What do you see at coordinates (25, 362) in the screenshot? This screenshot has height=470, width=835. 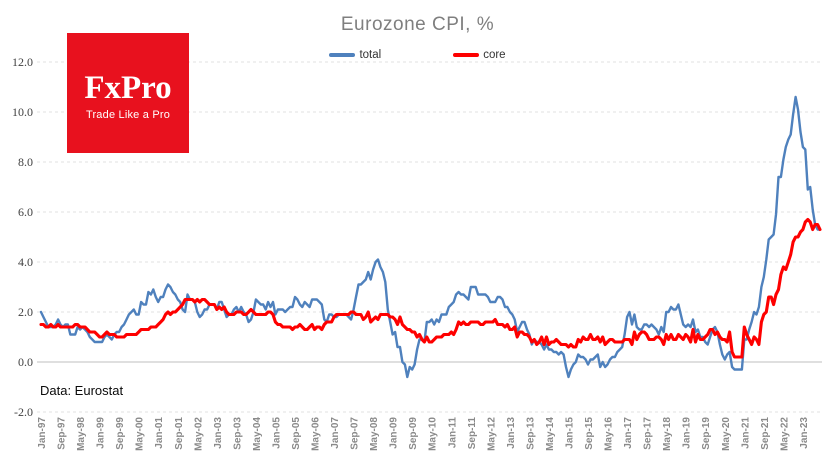 I see `svg-text: 0.0` at bounding box center [25, 362].